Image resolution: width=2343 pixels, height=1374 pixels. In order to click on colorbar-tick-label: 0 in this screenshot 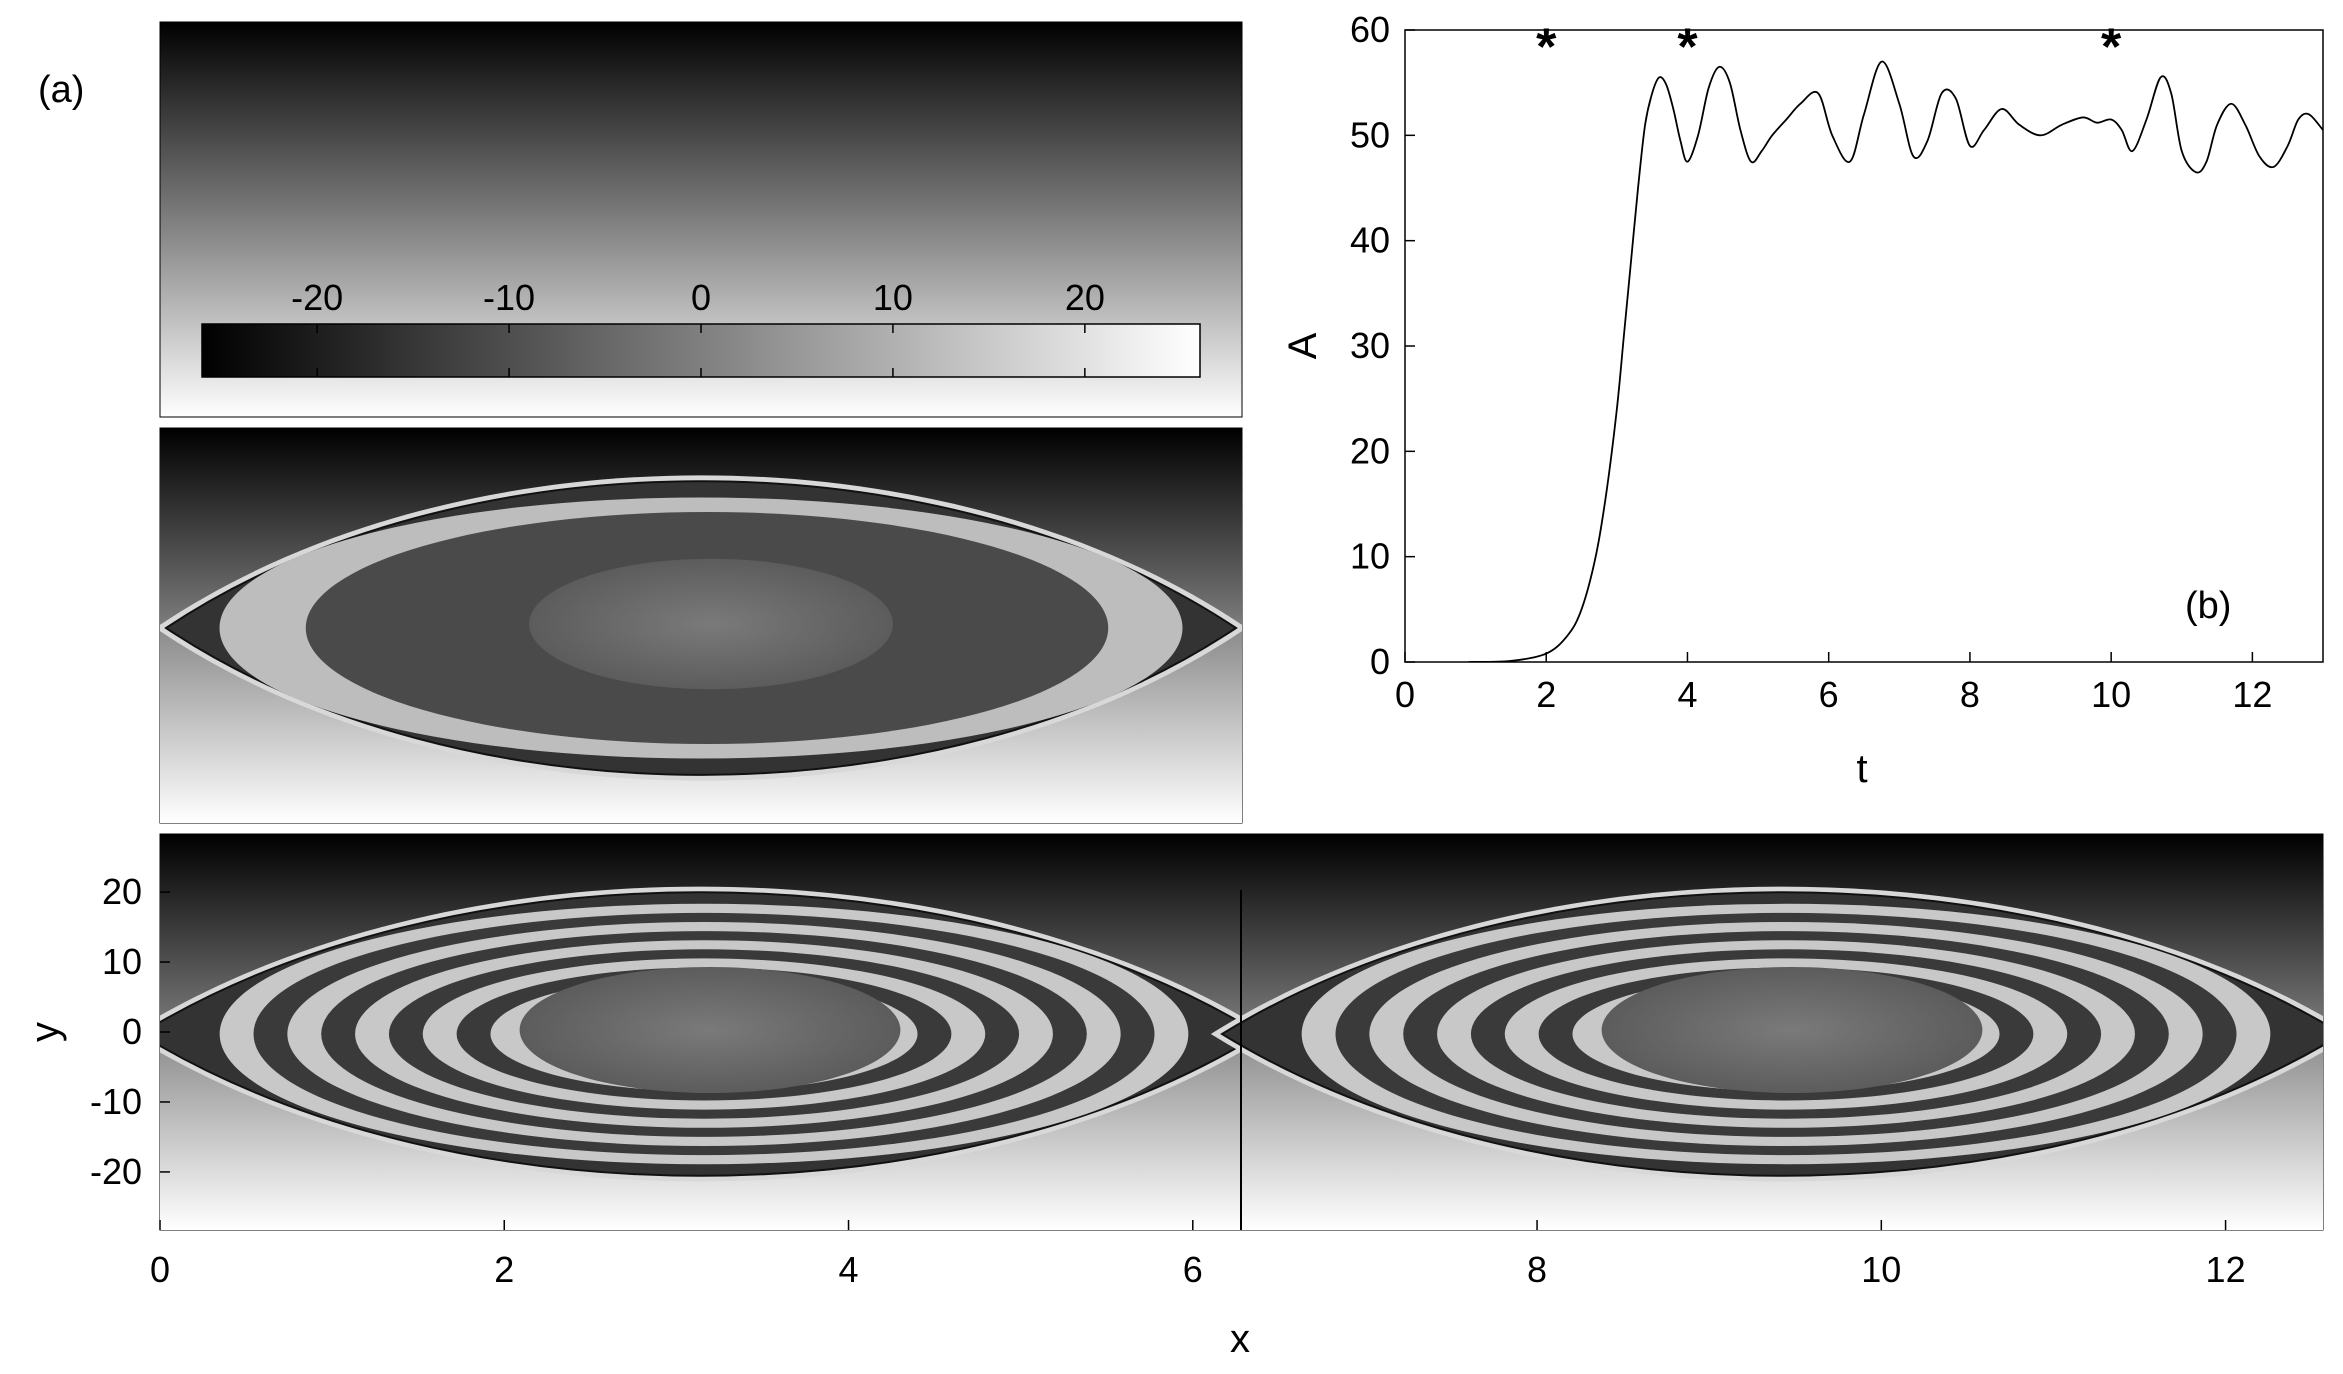, I will do `click(701, 297)`.